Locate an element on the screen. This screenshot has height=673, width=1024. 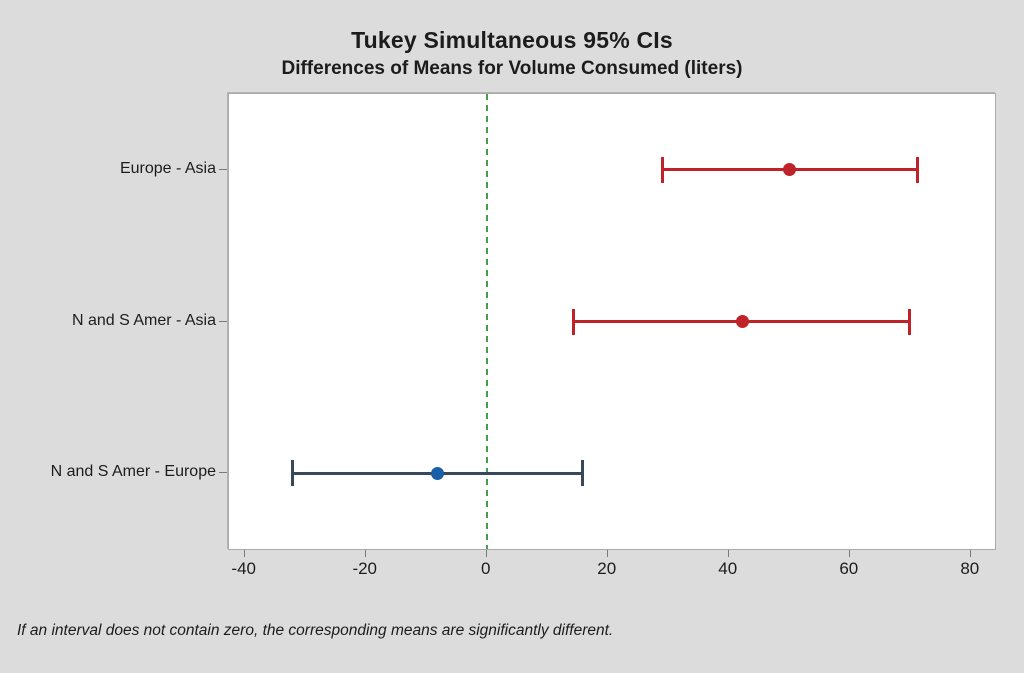
x-tick-label: 20 is located at coordinates (607, 568).